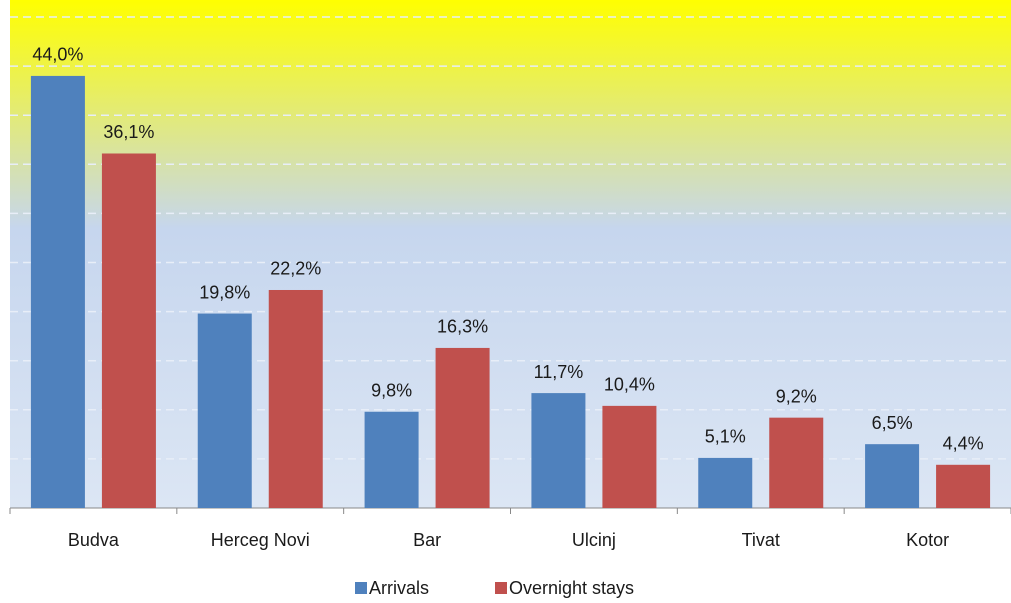 The image size is (1011, 603). Describe the element at coordinates (571, 588) in the screenshot. I see `legend-label: Overnight stays` at that location.